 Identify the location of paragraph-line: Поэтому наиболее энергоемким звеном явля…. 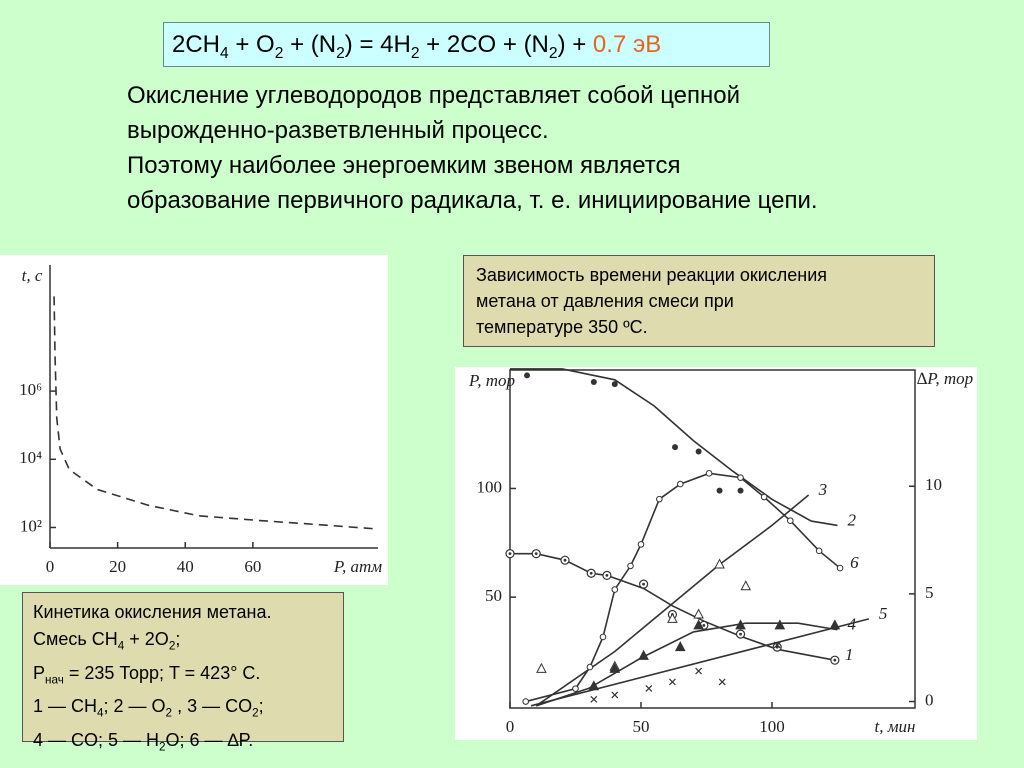
(404, 165).